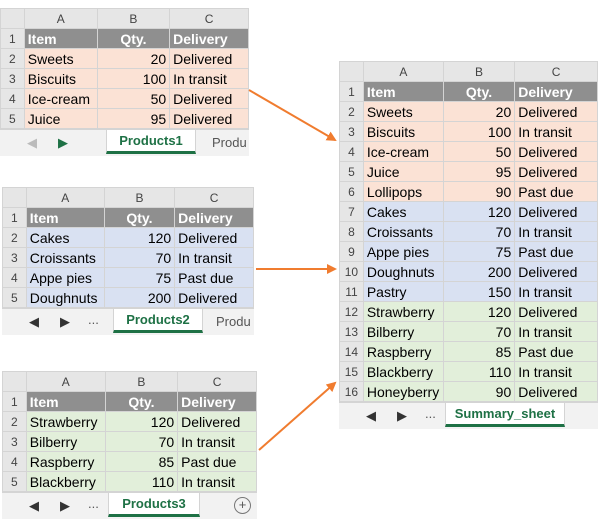 The height and width of the screenshot is (531, 600). What do you see at coordinates (403, 391) in the screenshot?
I see `cell-item: Honeyberry` at bounding box center [403, 391].